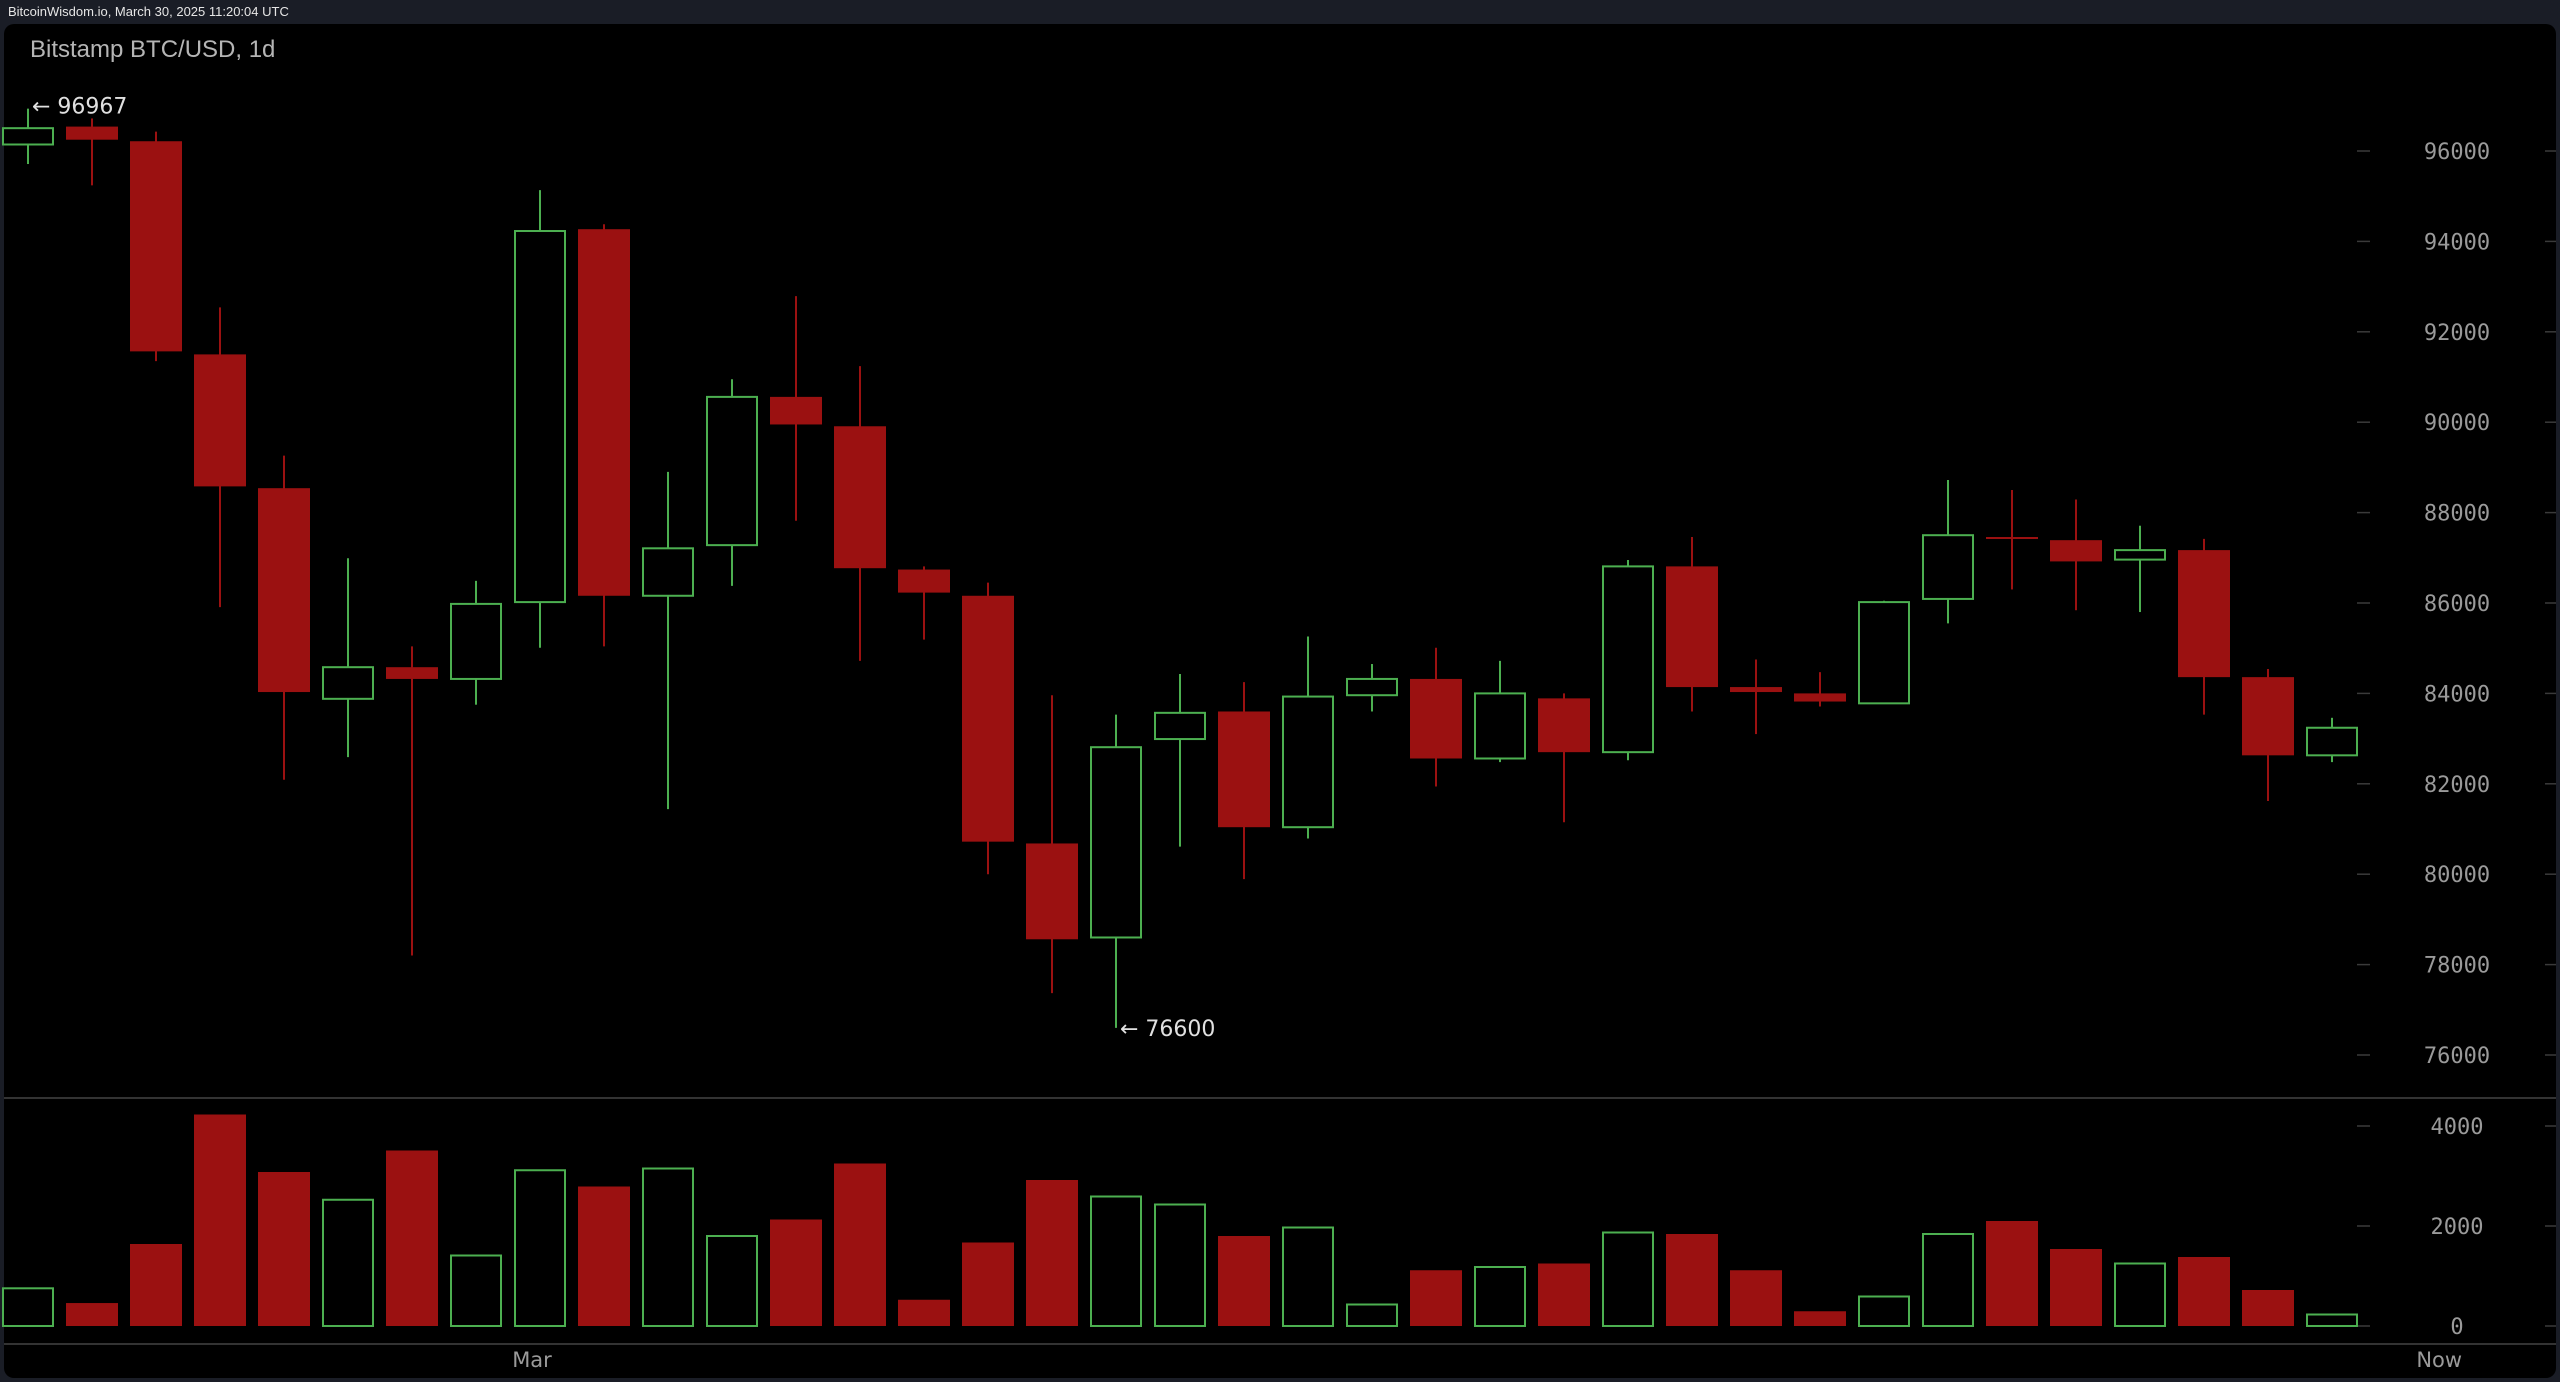 Image resolution: width=2560 pixels, height=1382 pixels. I want to click on volume-tick-label: 2000, so click(2457, 1227).